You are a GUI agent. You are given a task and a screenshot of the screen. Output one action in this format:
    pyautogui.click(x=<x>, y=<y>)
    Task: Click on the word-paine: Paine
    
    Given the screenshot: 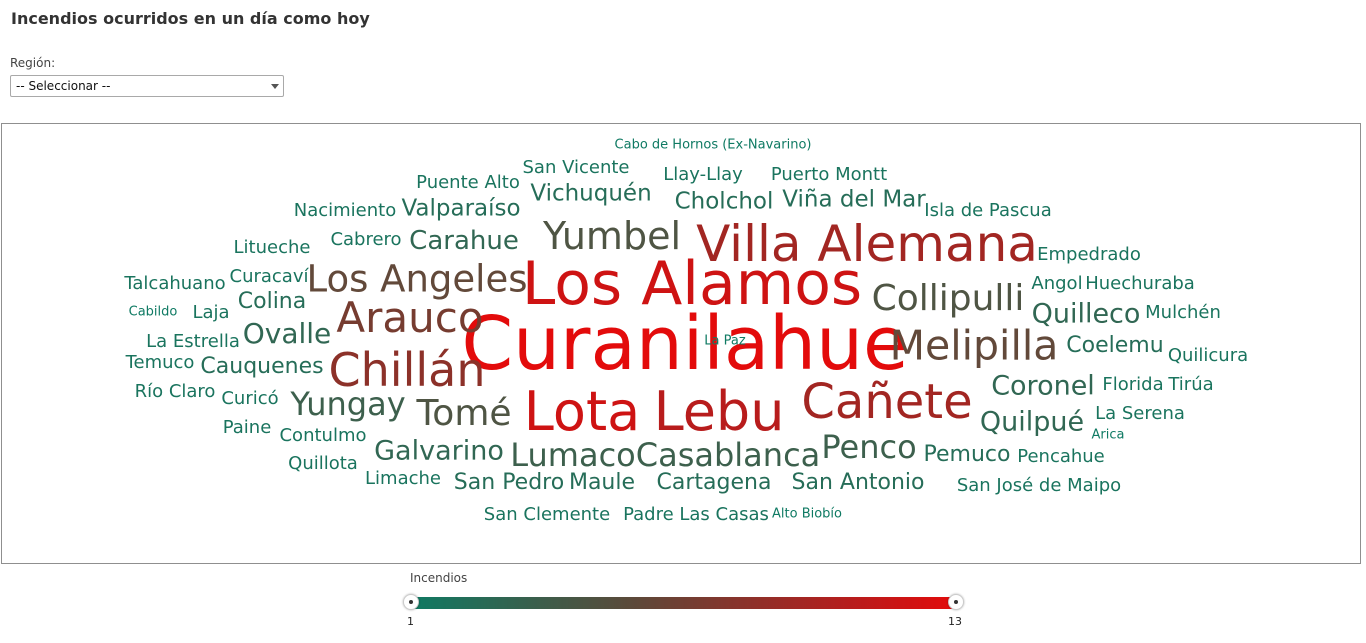 What is the action you would take?
    pyautogui.click(x=247, y=427)
    